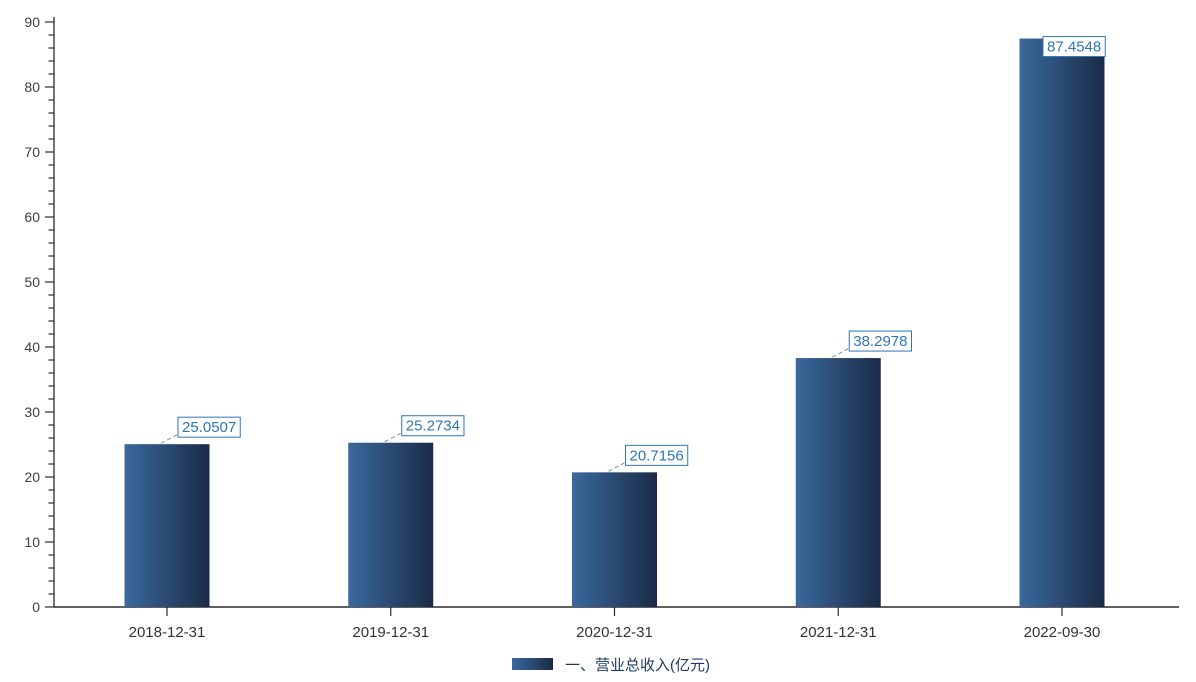 Image resolution: width=1196 pixels, height=682 pixels. I want to click on y-tick-label: 10, so click(32, 542).